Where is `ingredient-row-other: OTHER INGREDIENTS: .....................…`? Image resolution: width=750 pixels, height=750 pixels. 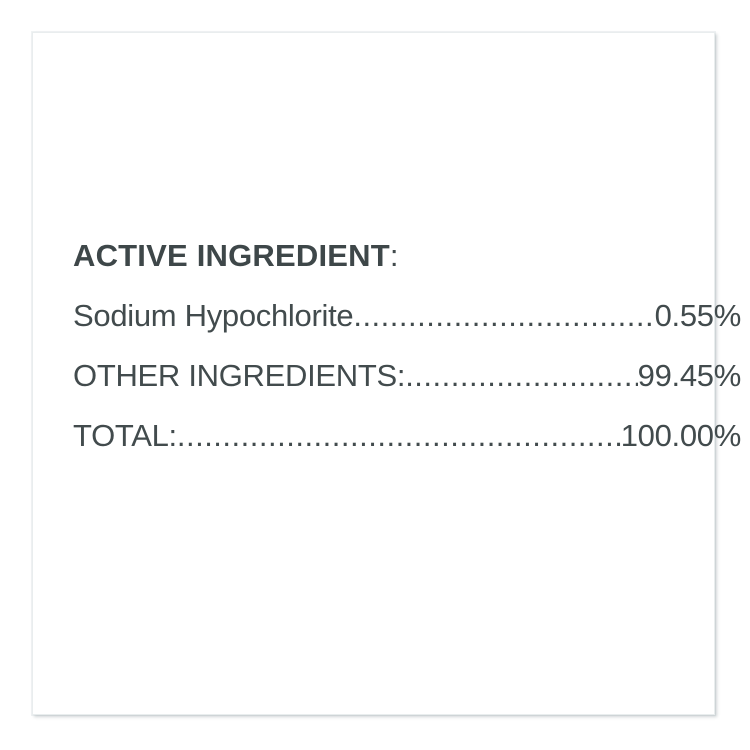
ingredient-row-other: OTHER INGREDIENTS: .....................… is located at coordinates (407, 376).